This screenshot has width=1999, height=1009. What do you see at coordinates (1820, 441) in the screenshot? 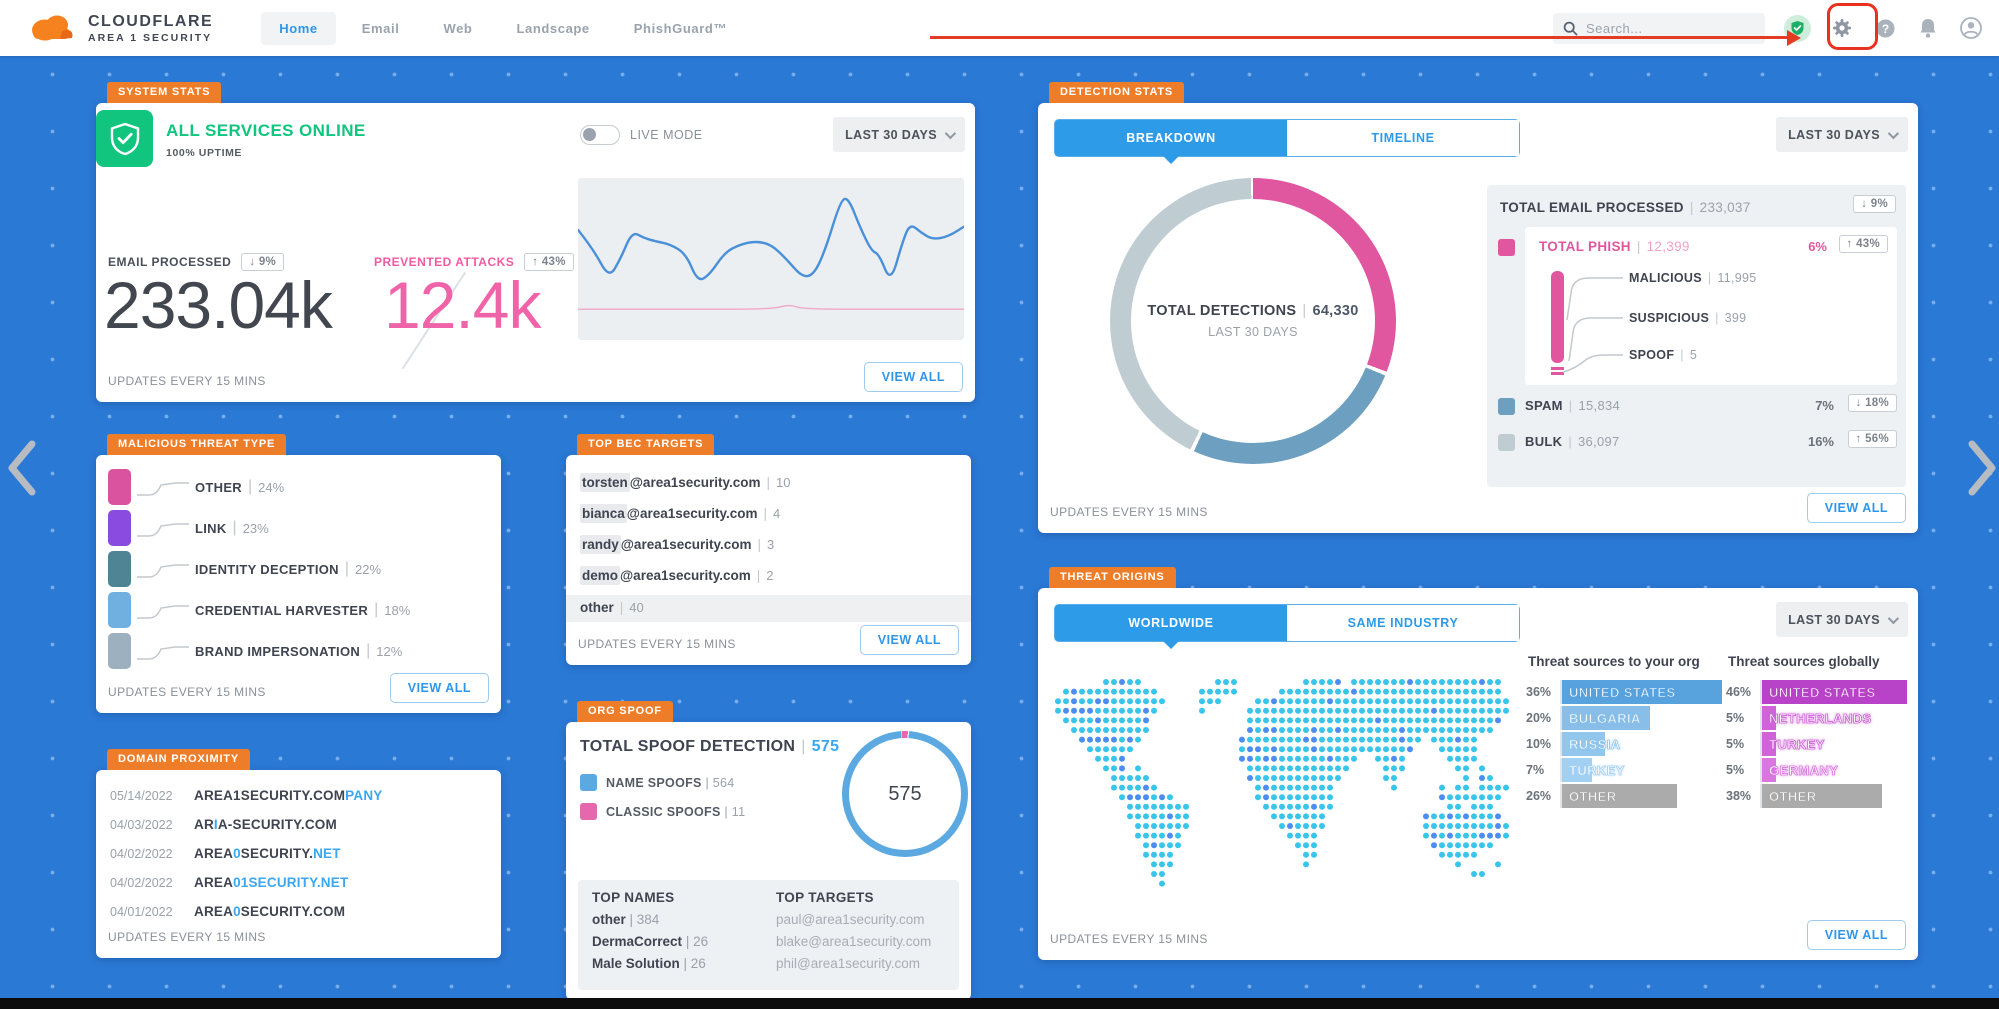
I see `bulk-percent: 16%` at bounding box center [1820, 441].